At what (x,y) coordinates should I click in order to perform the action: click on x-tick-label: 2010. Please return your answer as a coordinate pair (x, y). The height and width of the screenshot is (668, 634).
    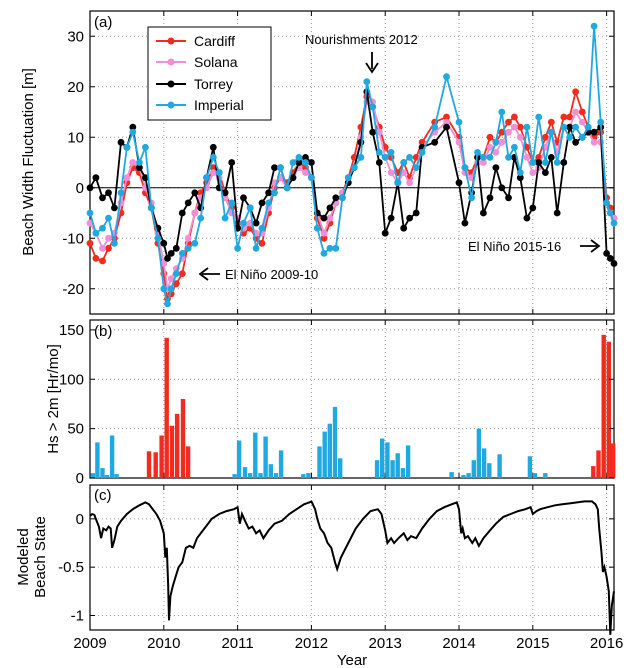
    Looking at the image, I should click on (163, 643).